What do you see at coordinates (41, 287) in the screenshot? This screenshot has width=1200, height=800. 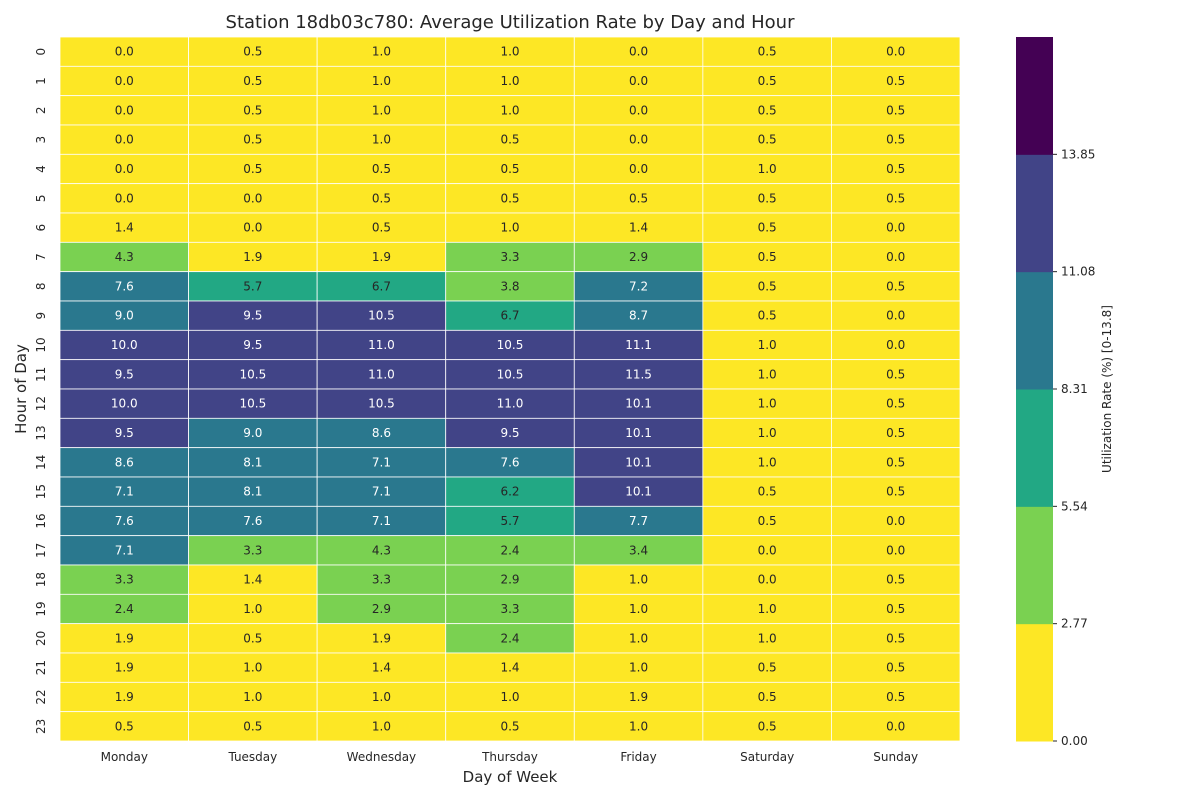 I see `y-tick-label: 8` at bounding box center [41, 287].